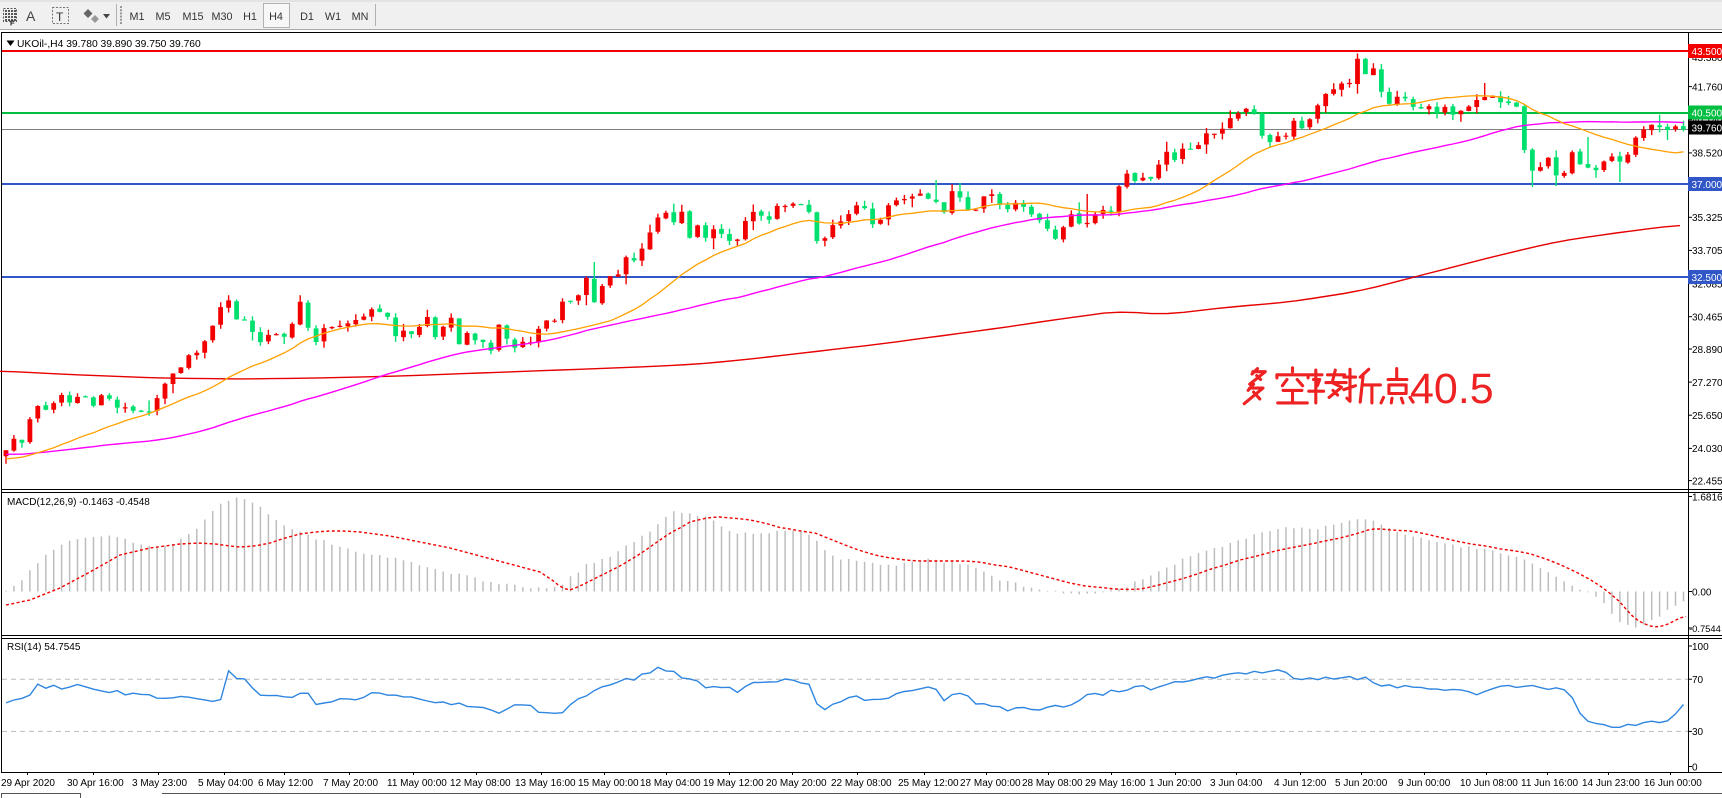  I want to click on svg-text: 32.085, so click(1707, 284).